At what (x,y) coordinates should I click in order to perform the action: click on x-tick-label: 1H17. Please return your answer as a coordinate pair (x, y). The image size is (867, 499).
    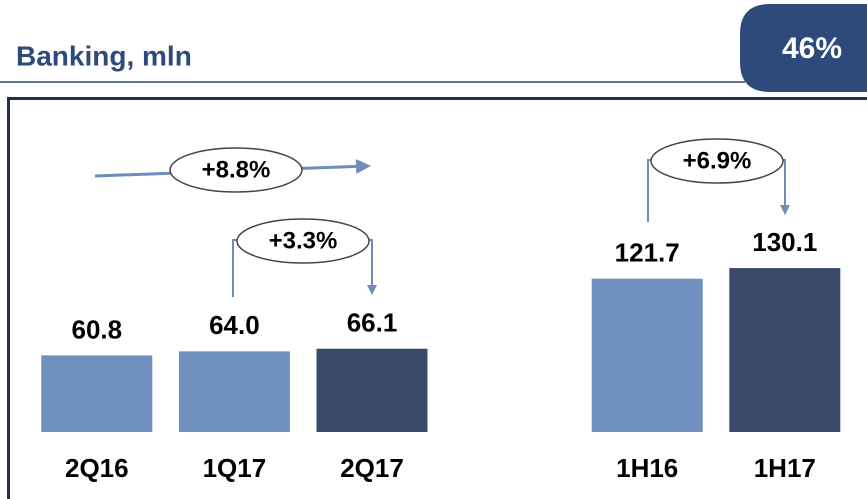
    Looking at the image, I should click on (785, 468).